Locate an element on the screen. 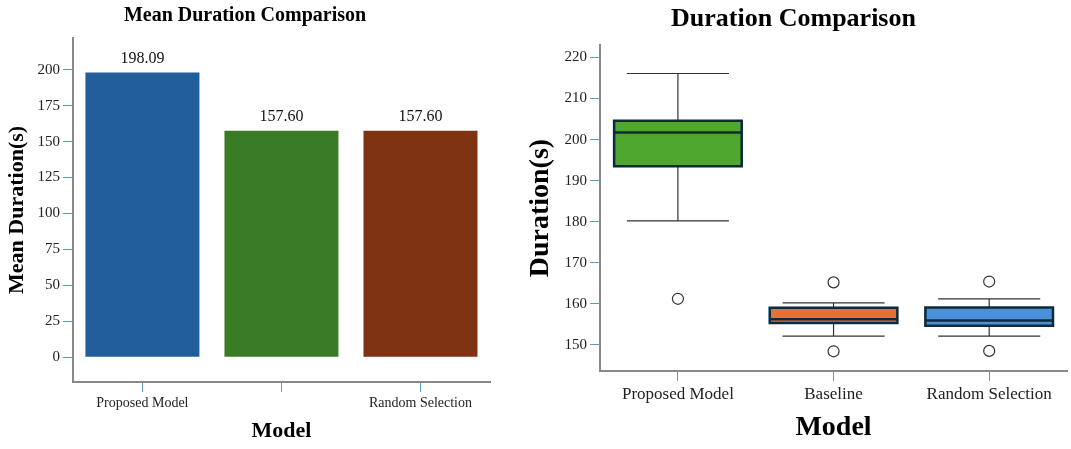 This screenshot has width=1071, height=449. y-tick-label: 190 is located at coordinates (576, 179).